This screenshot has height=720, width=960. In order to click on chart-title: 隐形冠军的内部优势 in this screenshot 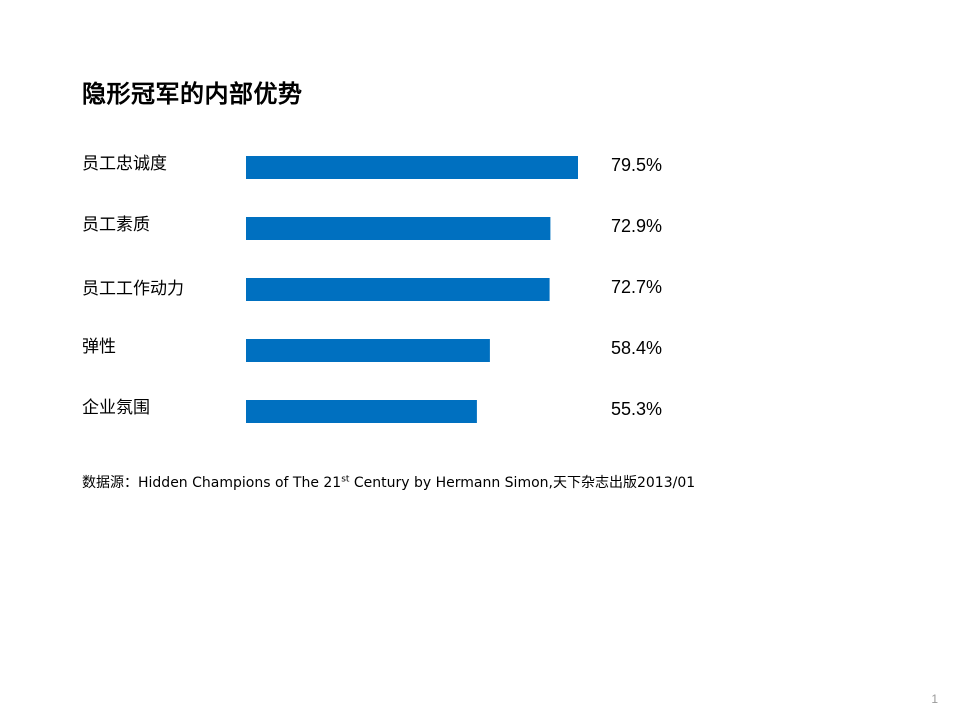, I will do `click(192, 94)`.